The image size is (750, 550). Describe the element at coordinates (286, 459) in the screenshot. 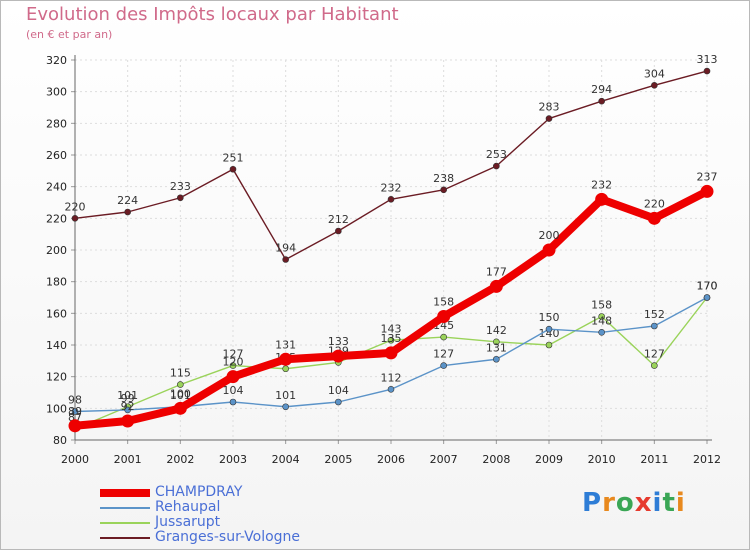

I see `x-tick-label: 2004` at that location.